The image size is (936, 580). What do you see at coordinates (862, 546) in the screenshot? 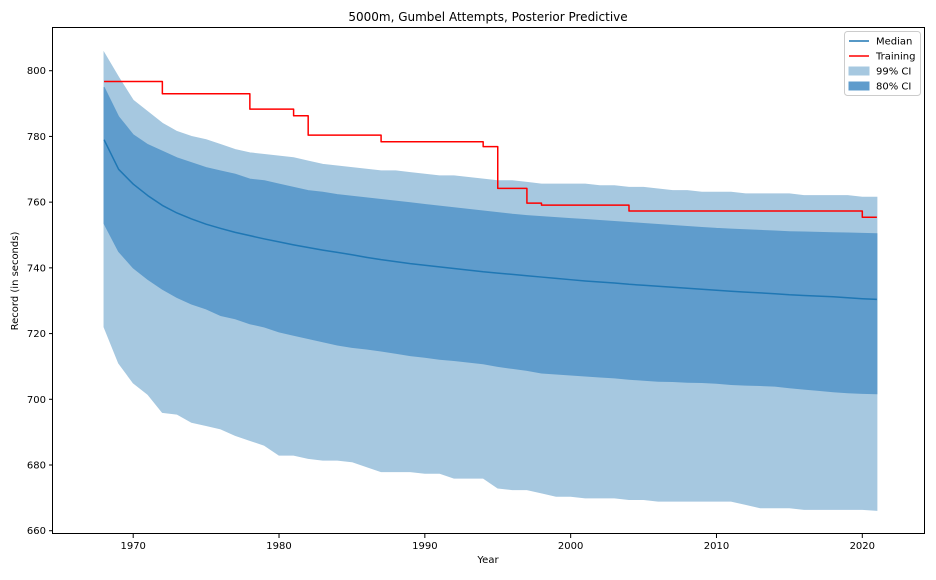
I see `x-tick-label: 2020` at bounding box center [862, 546].